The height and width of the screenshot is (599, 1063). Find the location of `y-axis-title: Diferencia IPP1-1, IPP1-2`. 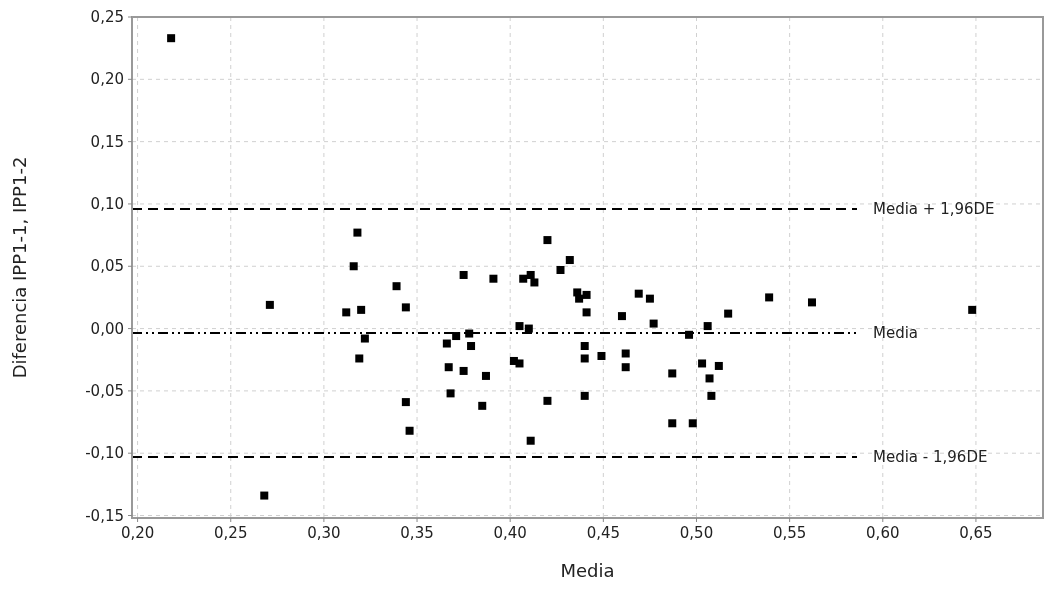

y-axis-title: Diferencia IPP1-1, IPP1-2 is located at coordinates (19, 267).